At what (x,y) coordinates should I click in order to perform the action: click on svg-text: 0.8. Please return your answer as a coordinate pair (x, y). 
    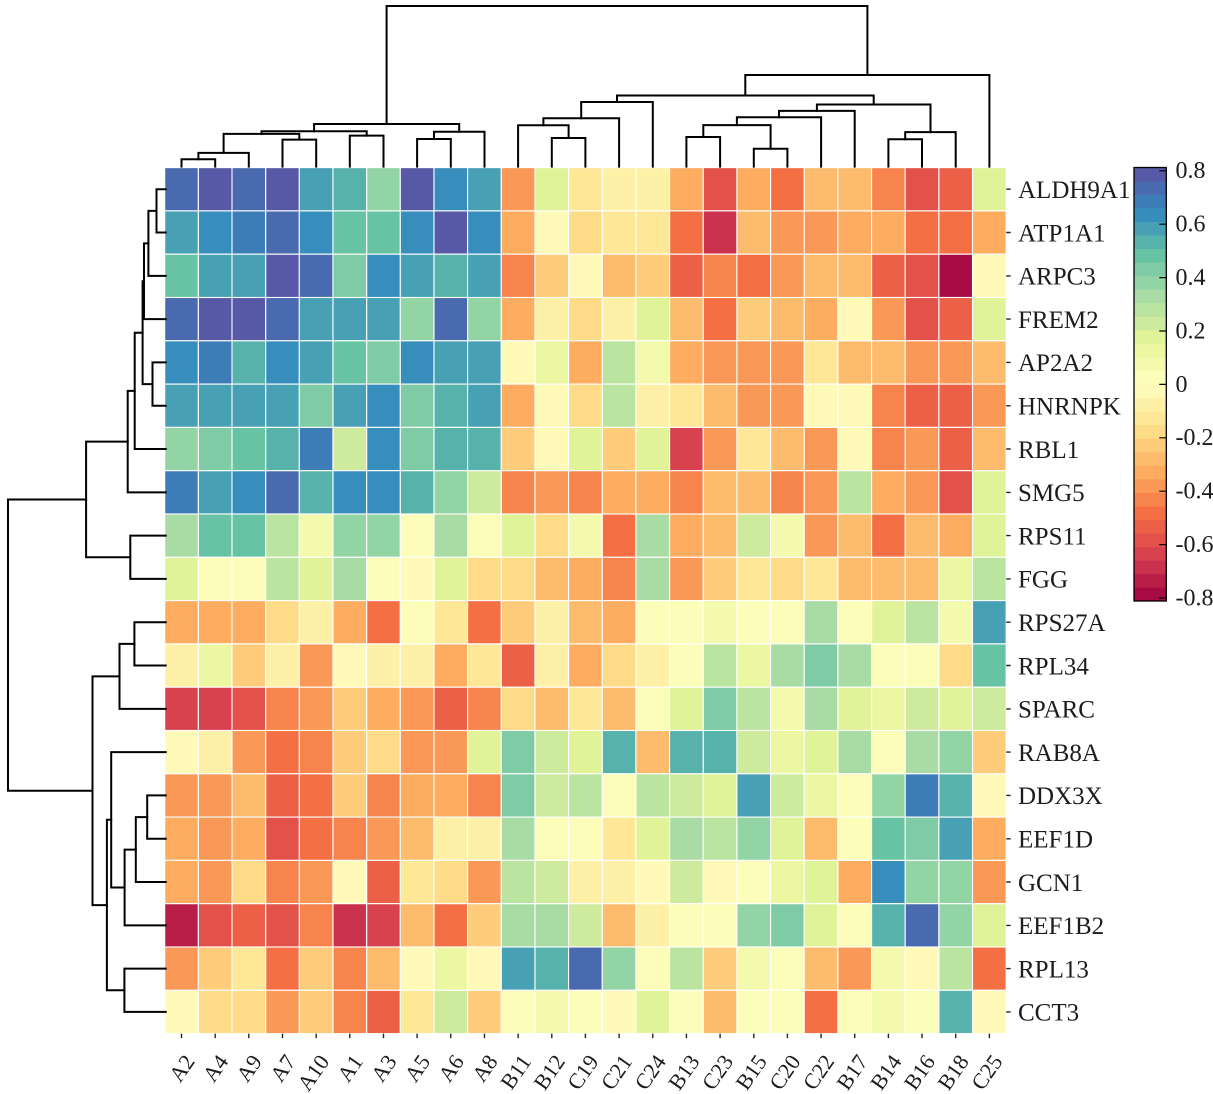
    Looking at the image, I should click on (1191, 171).